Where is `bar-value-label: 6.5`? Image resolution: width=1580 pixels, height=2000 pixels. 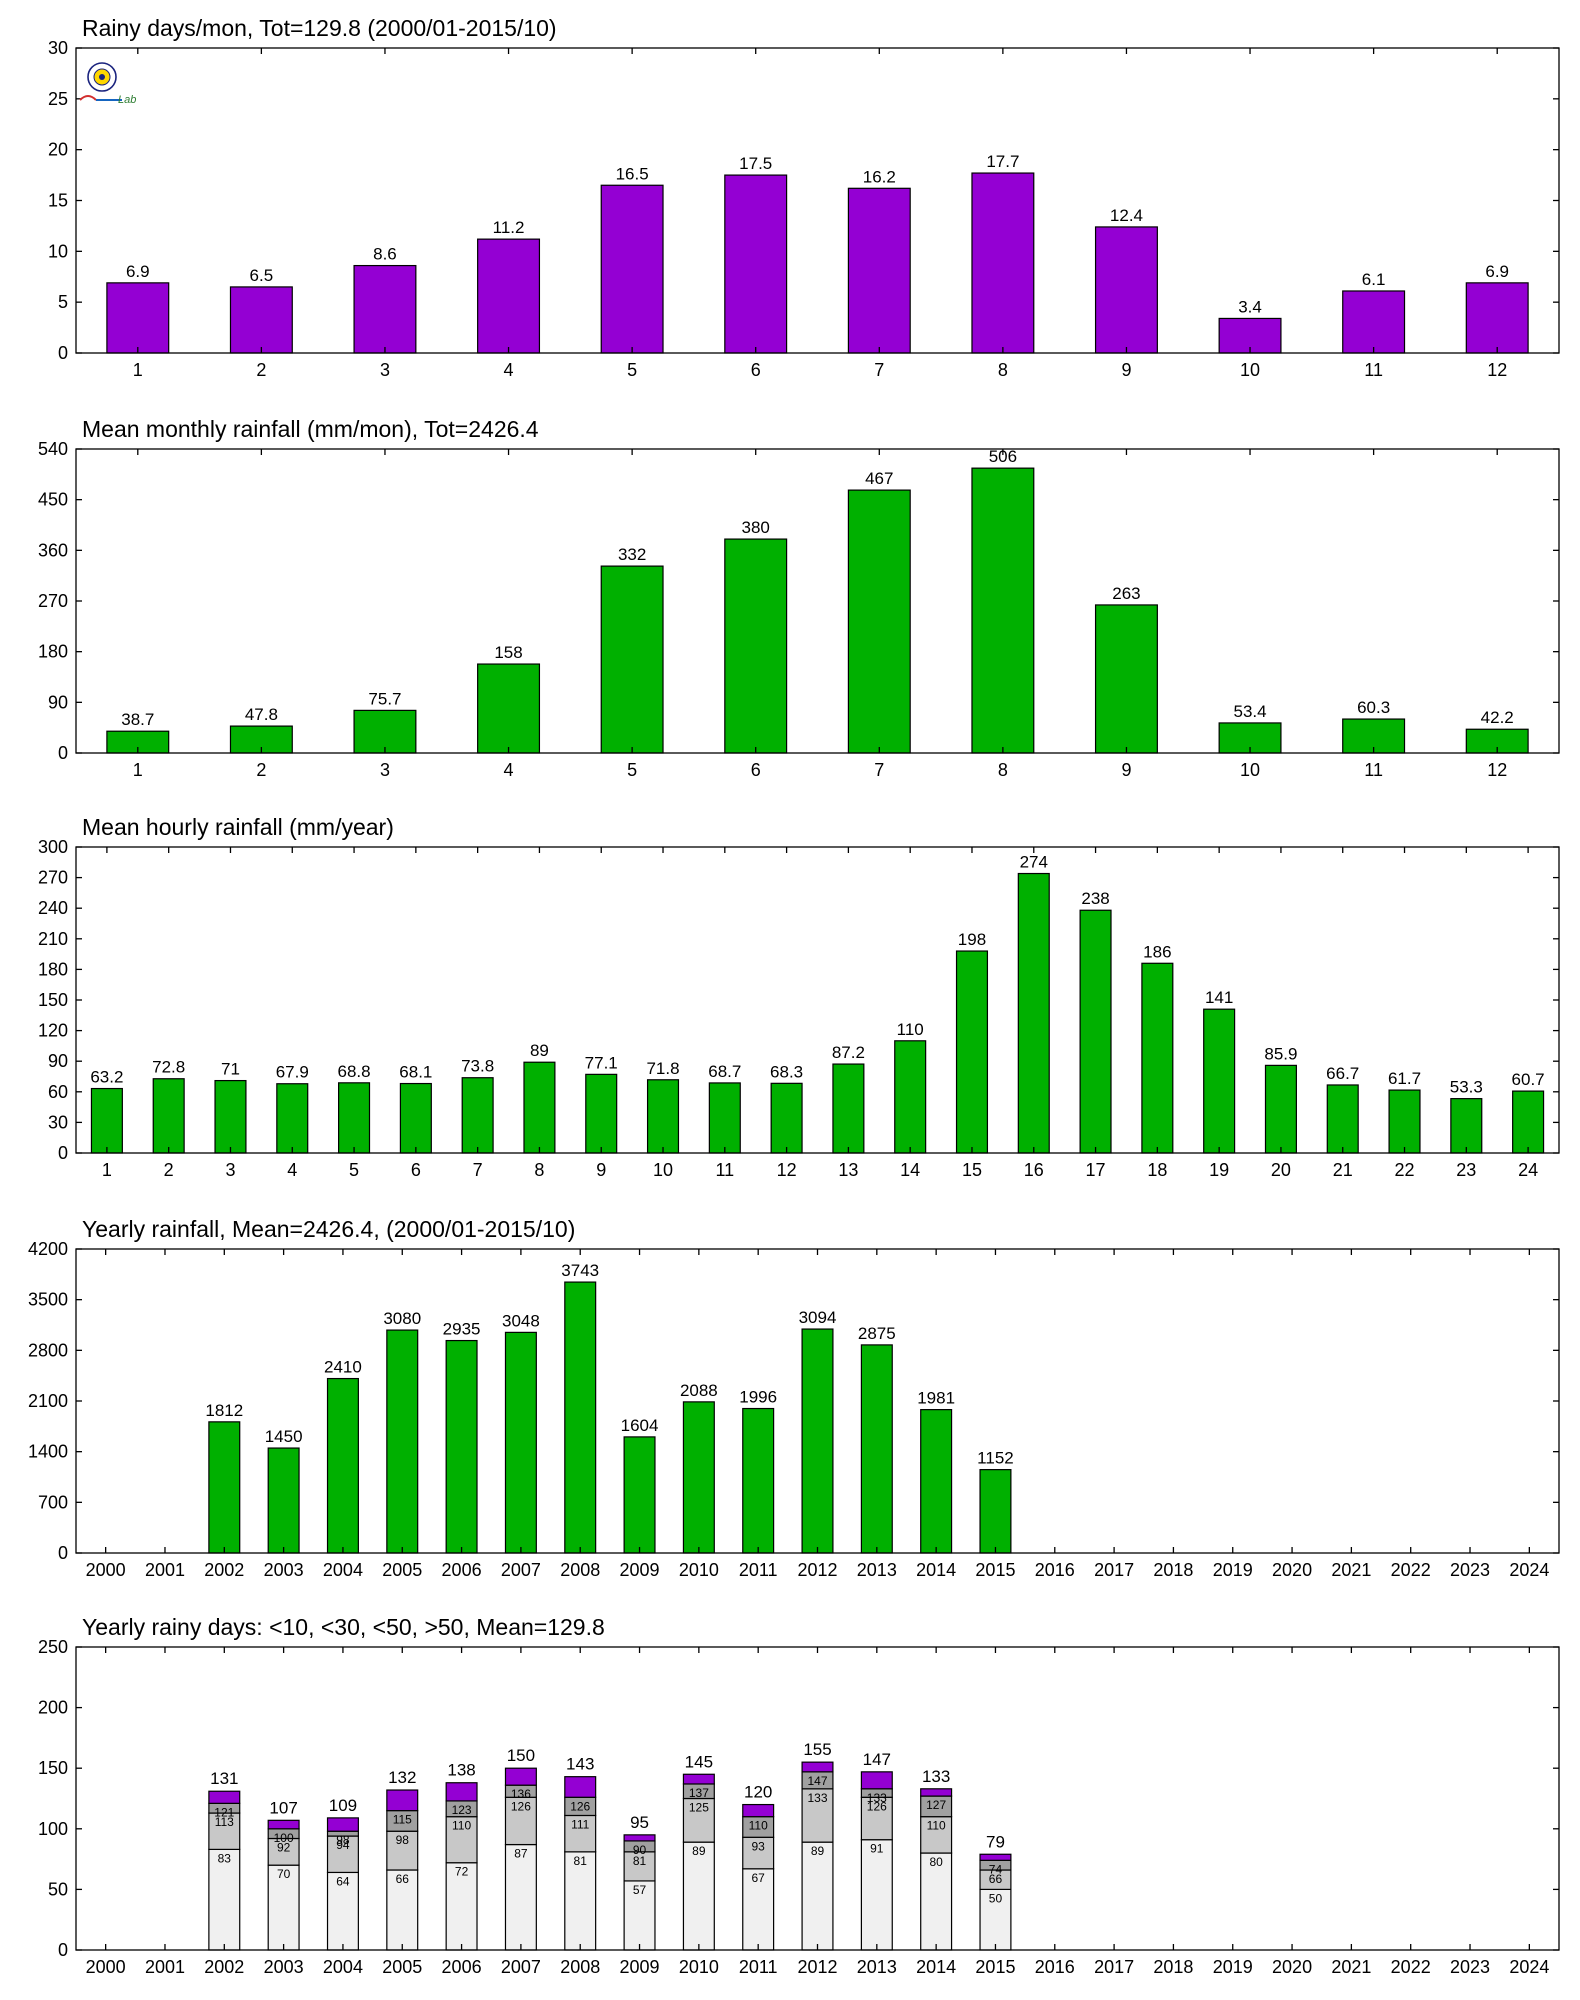
bar-value-label: 6.5 is located at coordinates (262, 275).